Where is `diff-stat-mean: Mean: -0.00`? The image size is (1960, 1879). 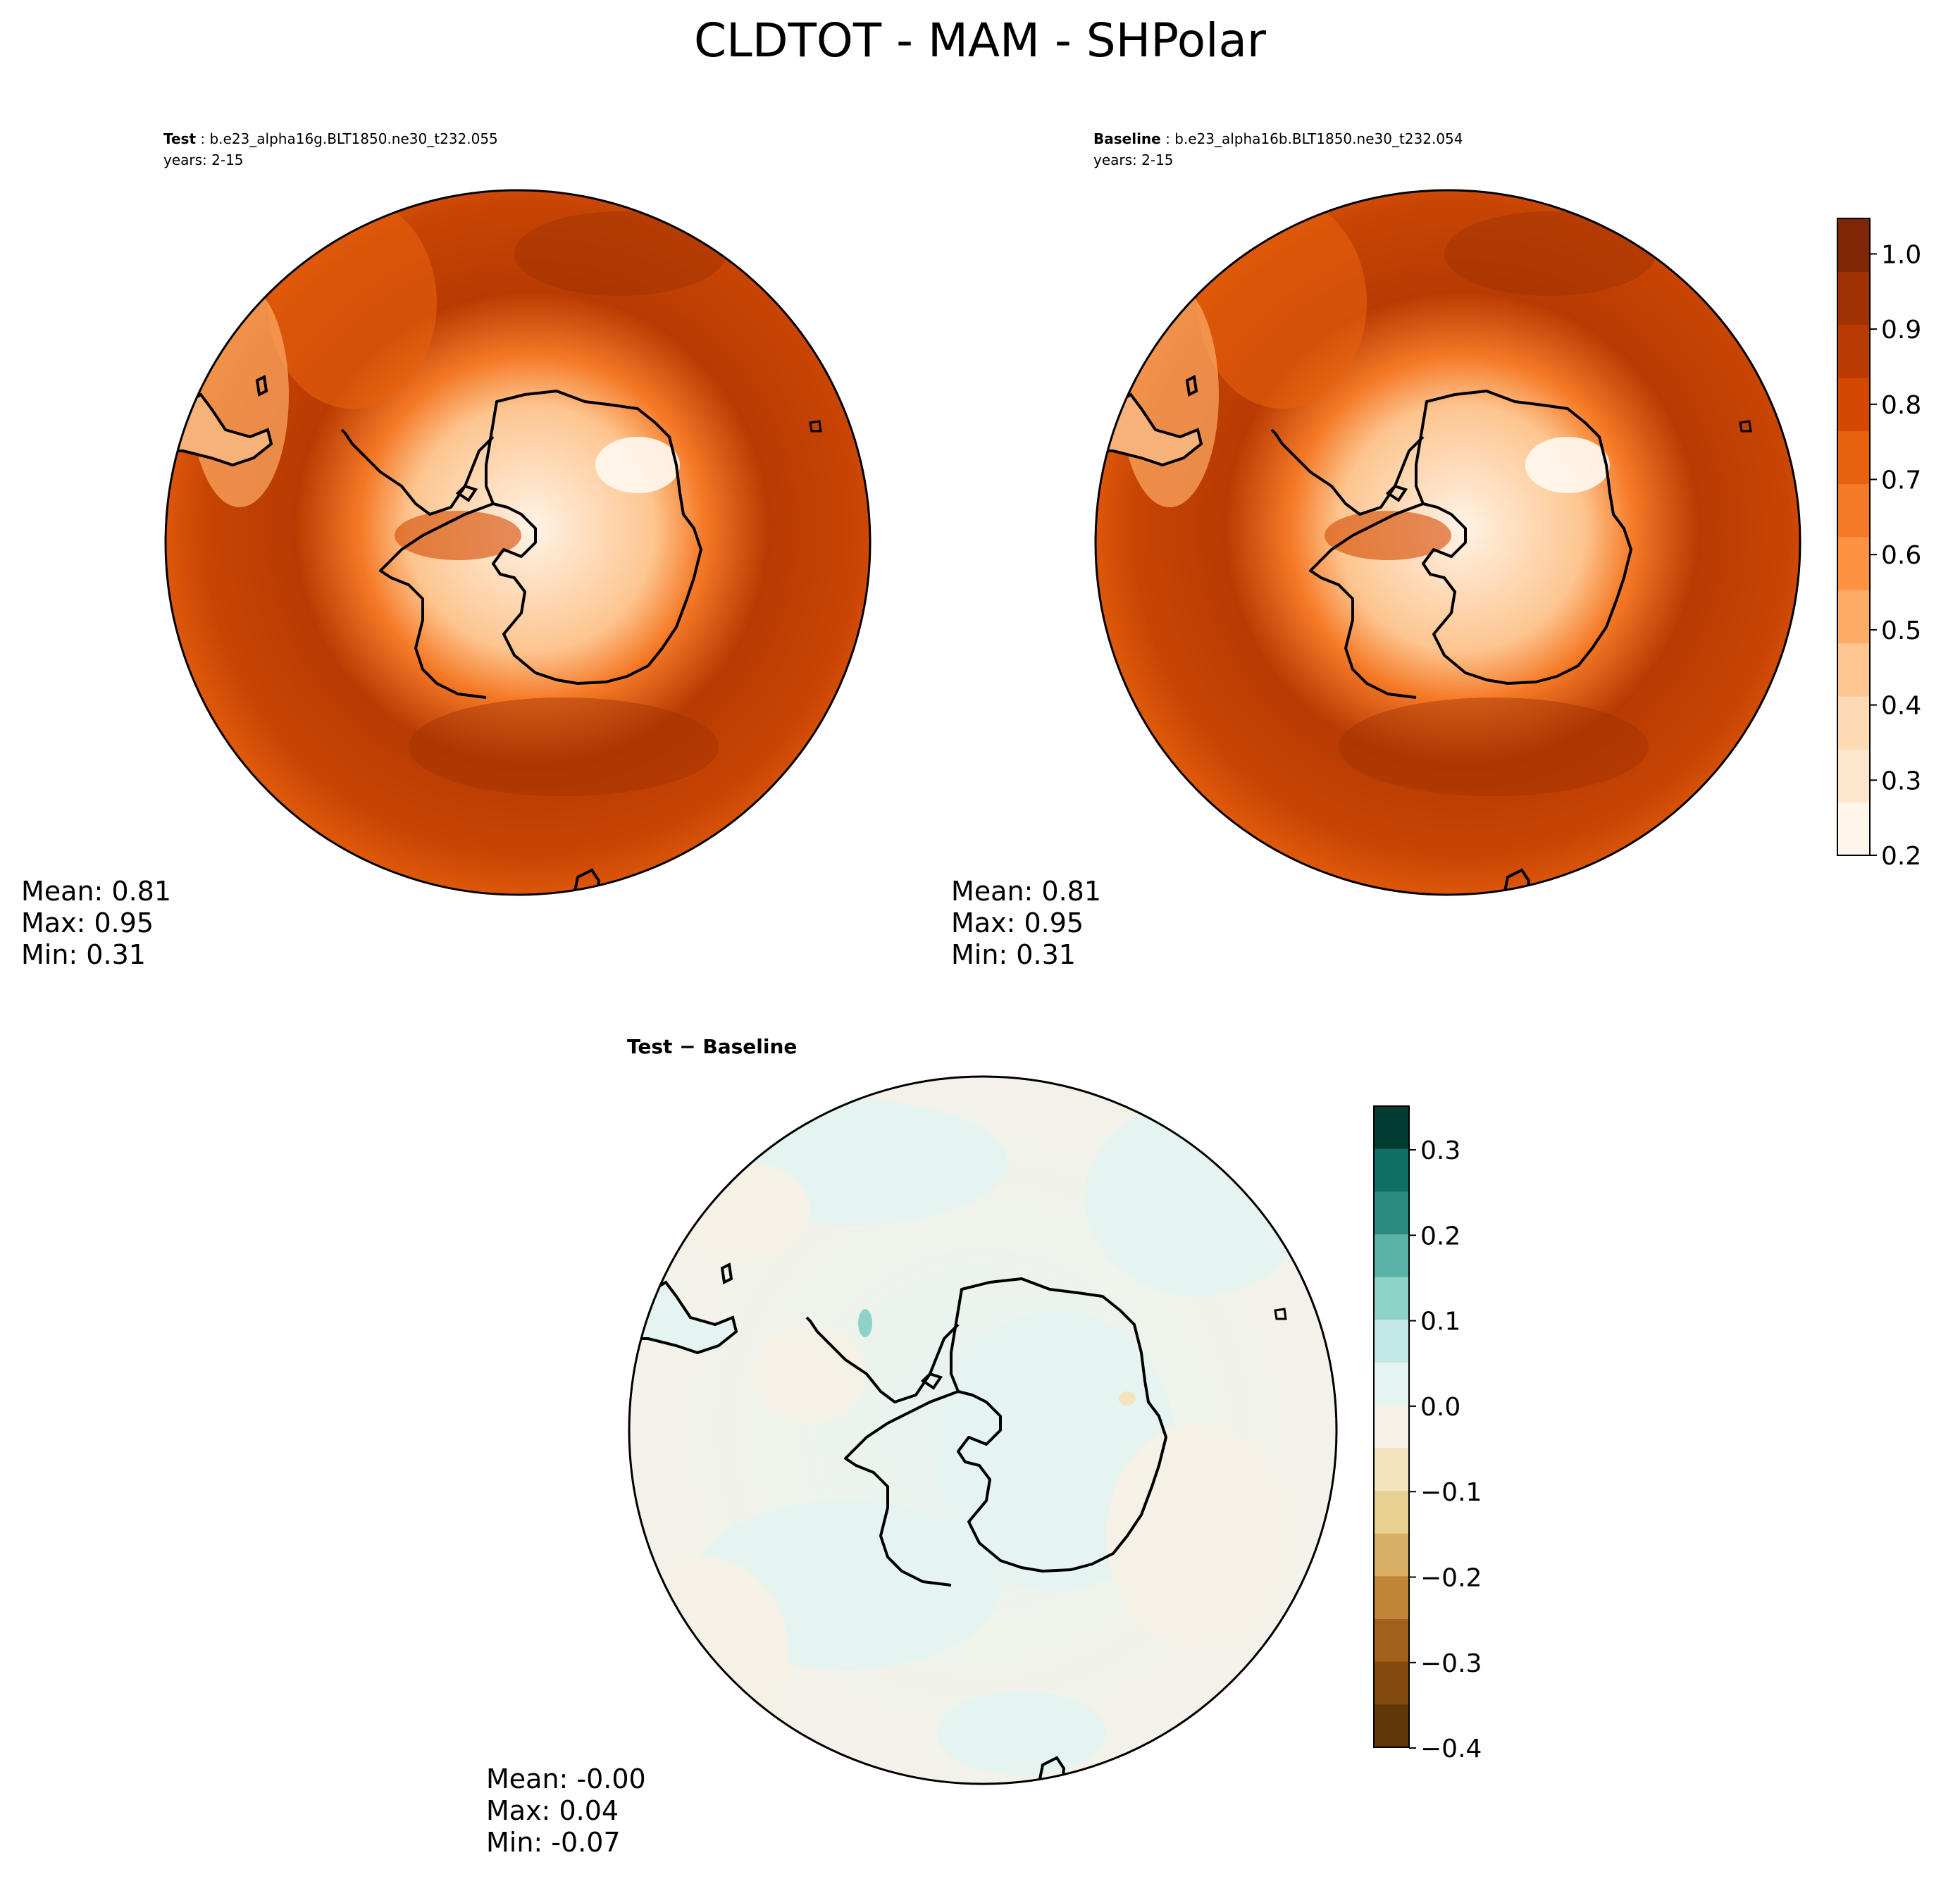 diff-stat-mean: Mean: -0.00 is located at coordinates (566, 1778).